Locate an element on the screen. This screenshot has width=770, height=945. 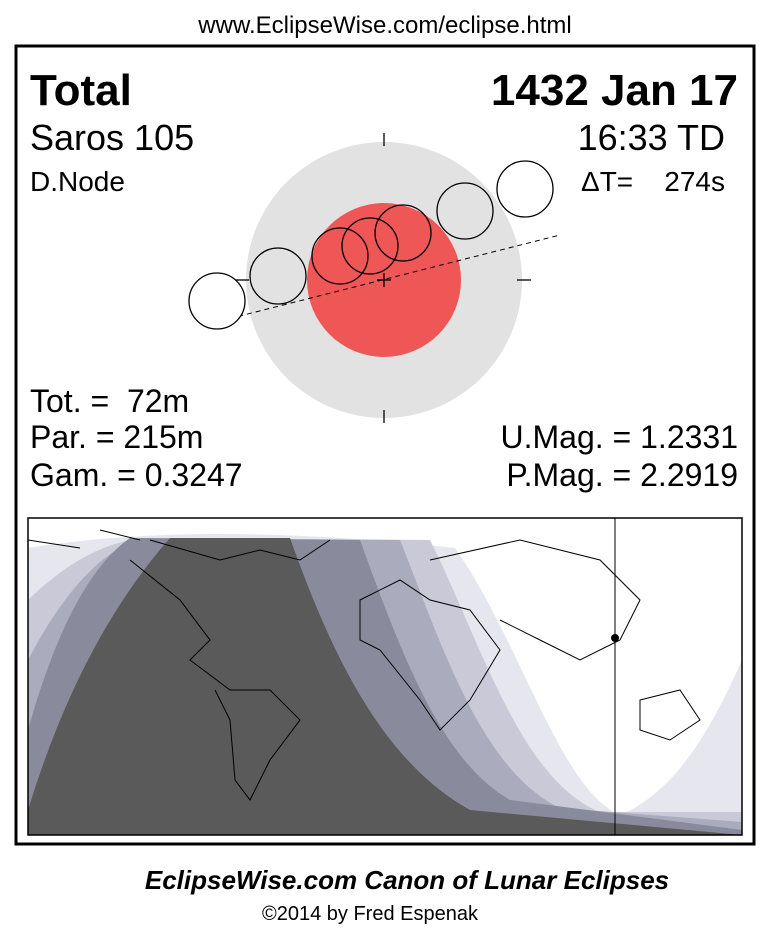
node: D.Node is located at coordinates (77, 181).